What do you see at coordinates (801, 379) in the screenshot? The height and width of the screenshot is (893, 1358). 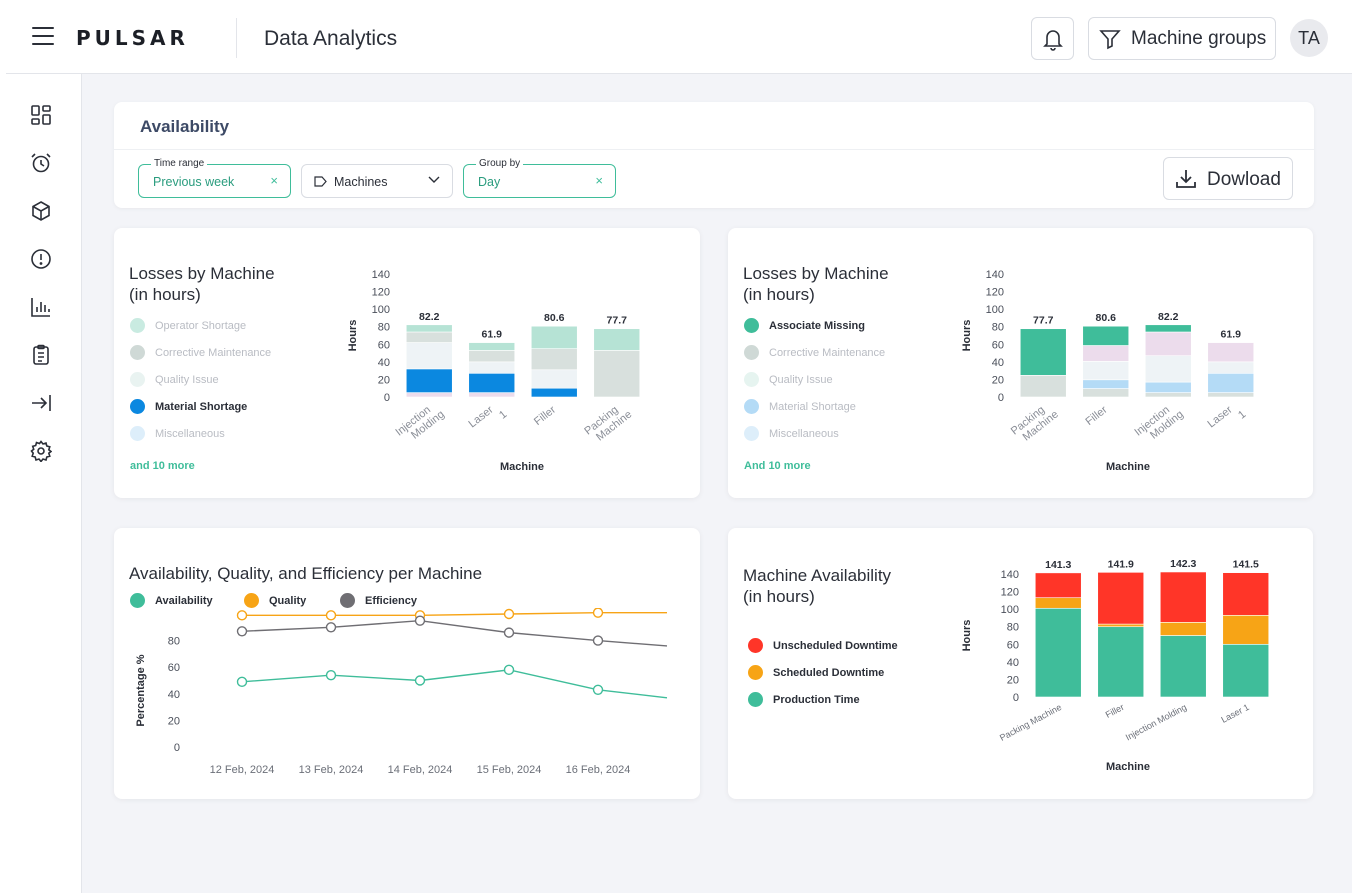 I see `legend-label: Quality Issue` at bounding box center [801, 379].